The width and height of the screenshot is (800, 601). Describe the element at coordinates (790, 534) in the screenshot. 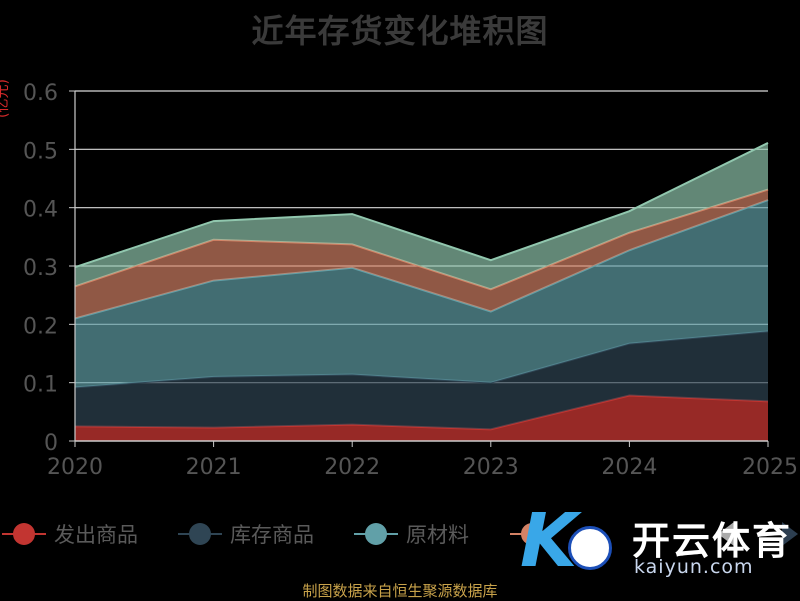

I see `legend-next-page-icon` at that location.